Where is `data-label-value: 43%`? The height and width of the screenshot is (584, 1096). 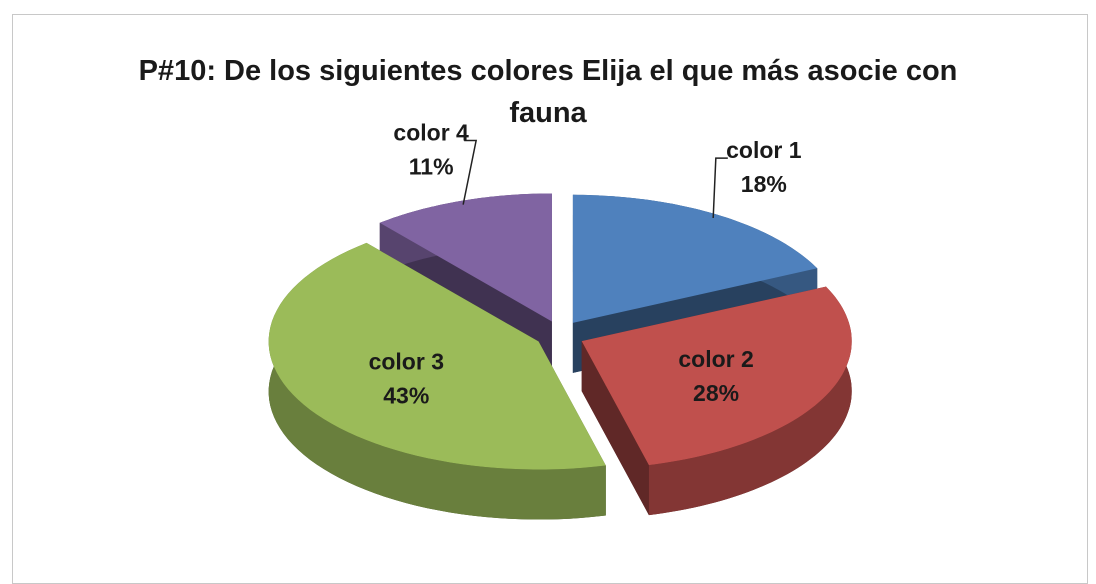
data-label-value: 43% is located at coordinates (406, 395).